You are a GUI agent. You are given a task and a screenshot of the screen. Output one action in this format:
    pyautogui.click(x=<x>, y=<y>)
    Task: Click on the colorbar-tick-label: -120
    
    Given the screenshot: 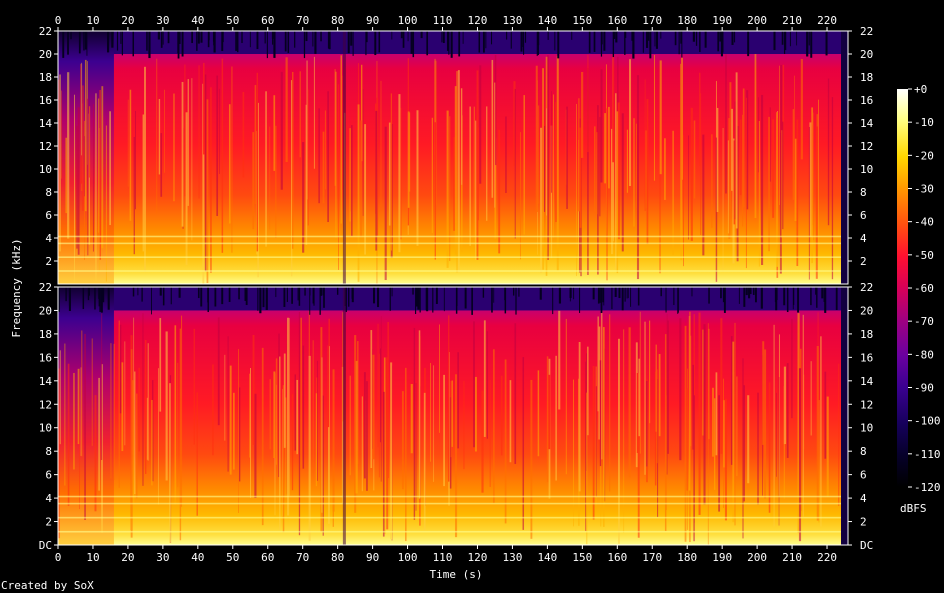 What is the action you would take?
    pyautogui.click(x=927, y=487)
    